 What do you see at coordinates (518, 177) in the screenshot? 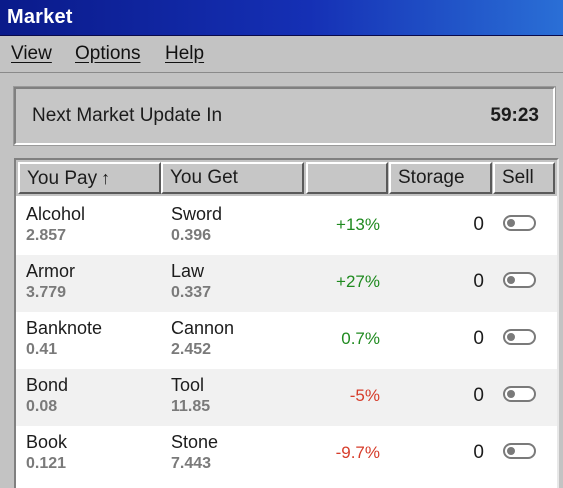
I see `header-sell-label: Sell` at bounding box center [518, 177].